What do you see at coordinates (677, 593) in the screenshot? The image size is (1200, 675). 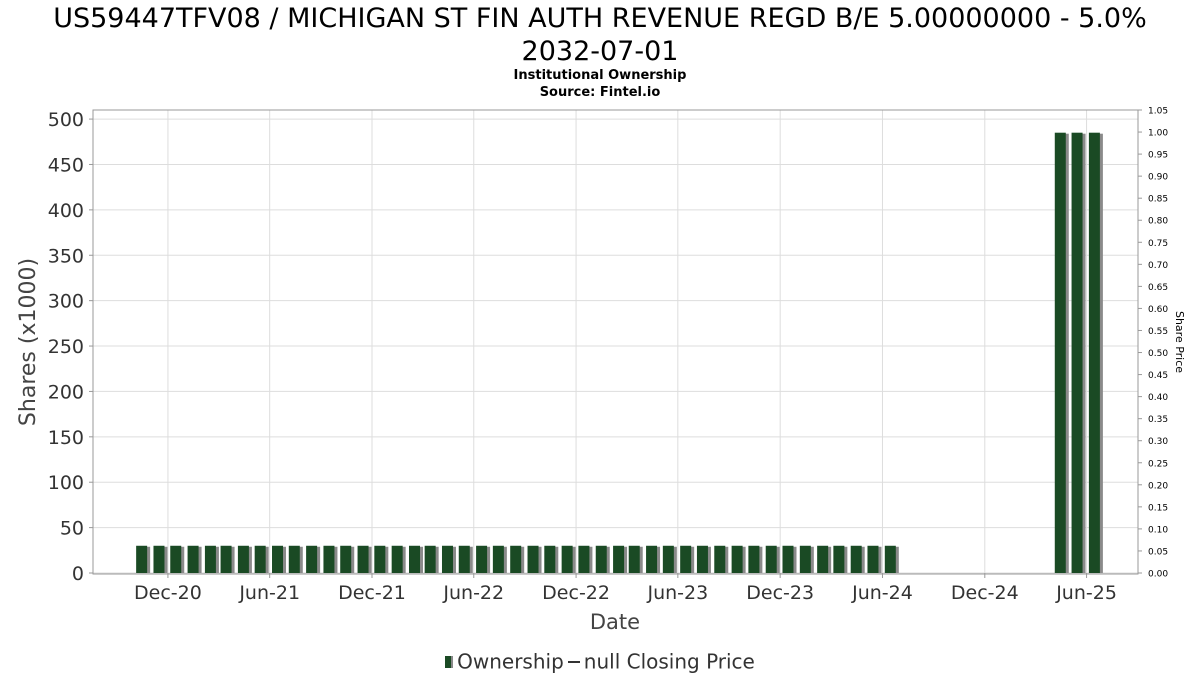 I see `x-tick-label: Jun-23` at bounding box center [677, 593].